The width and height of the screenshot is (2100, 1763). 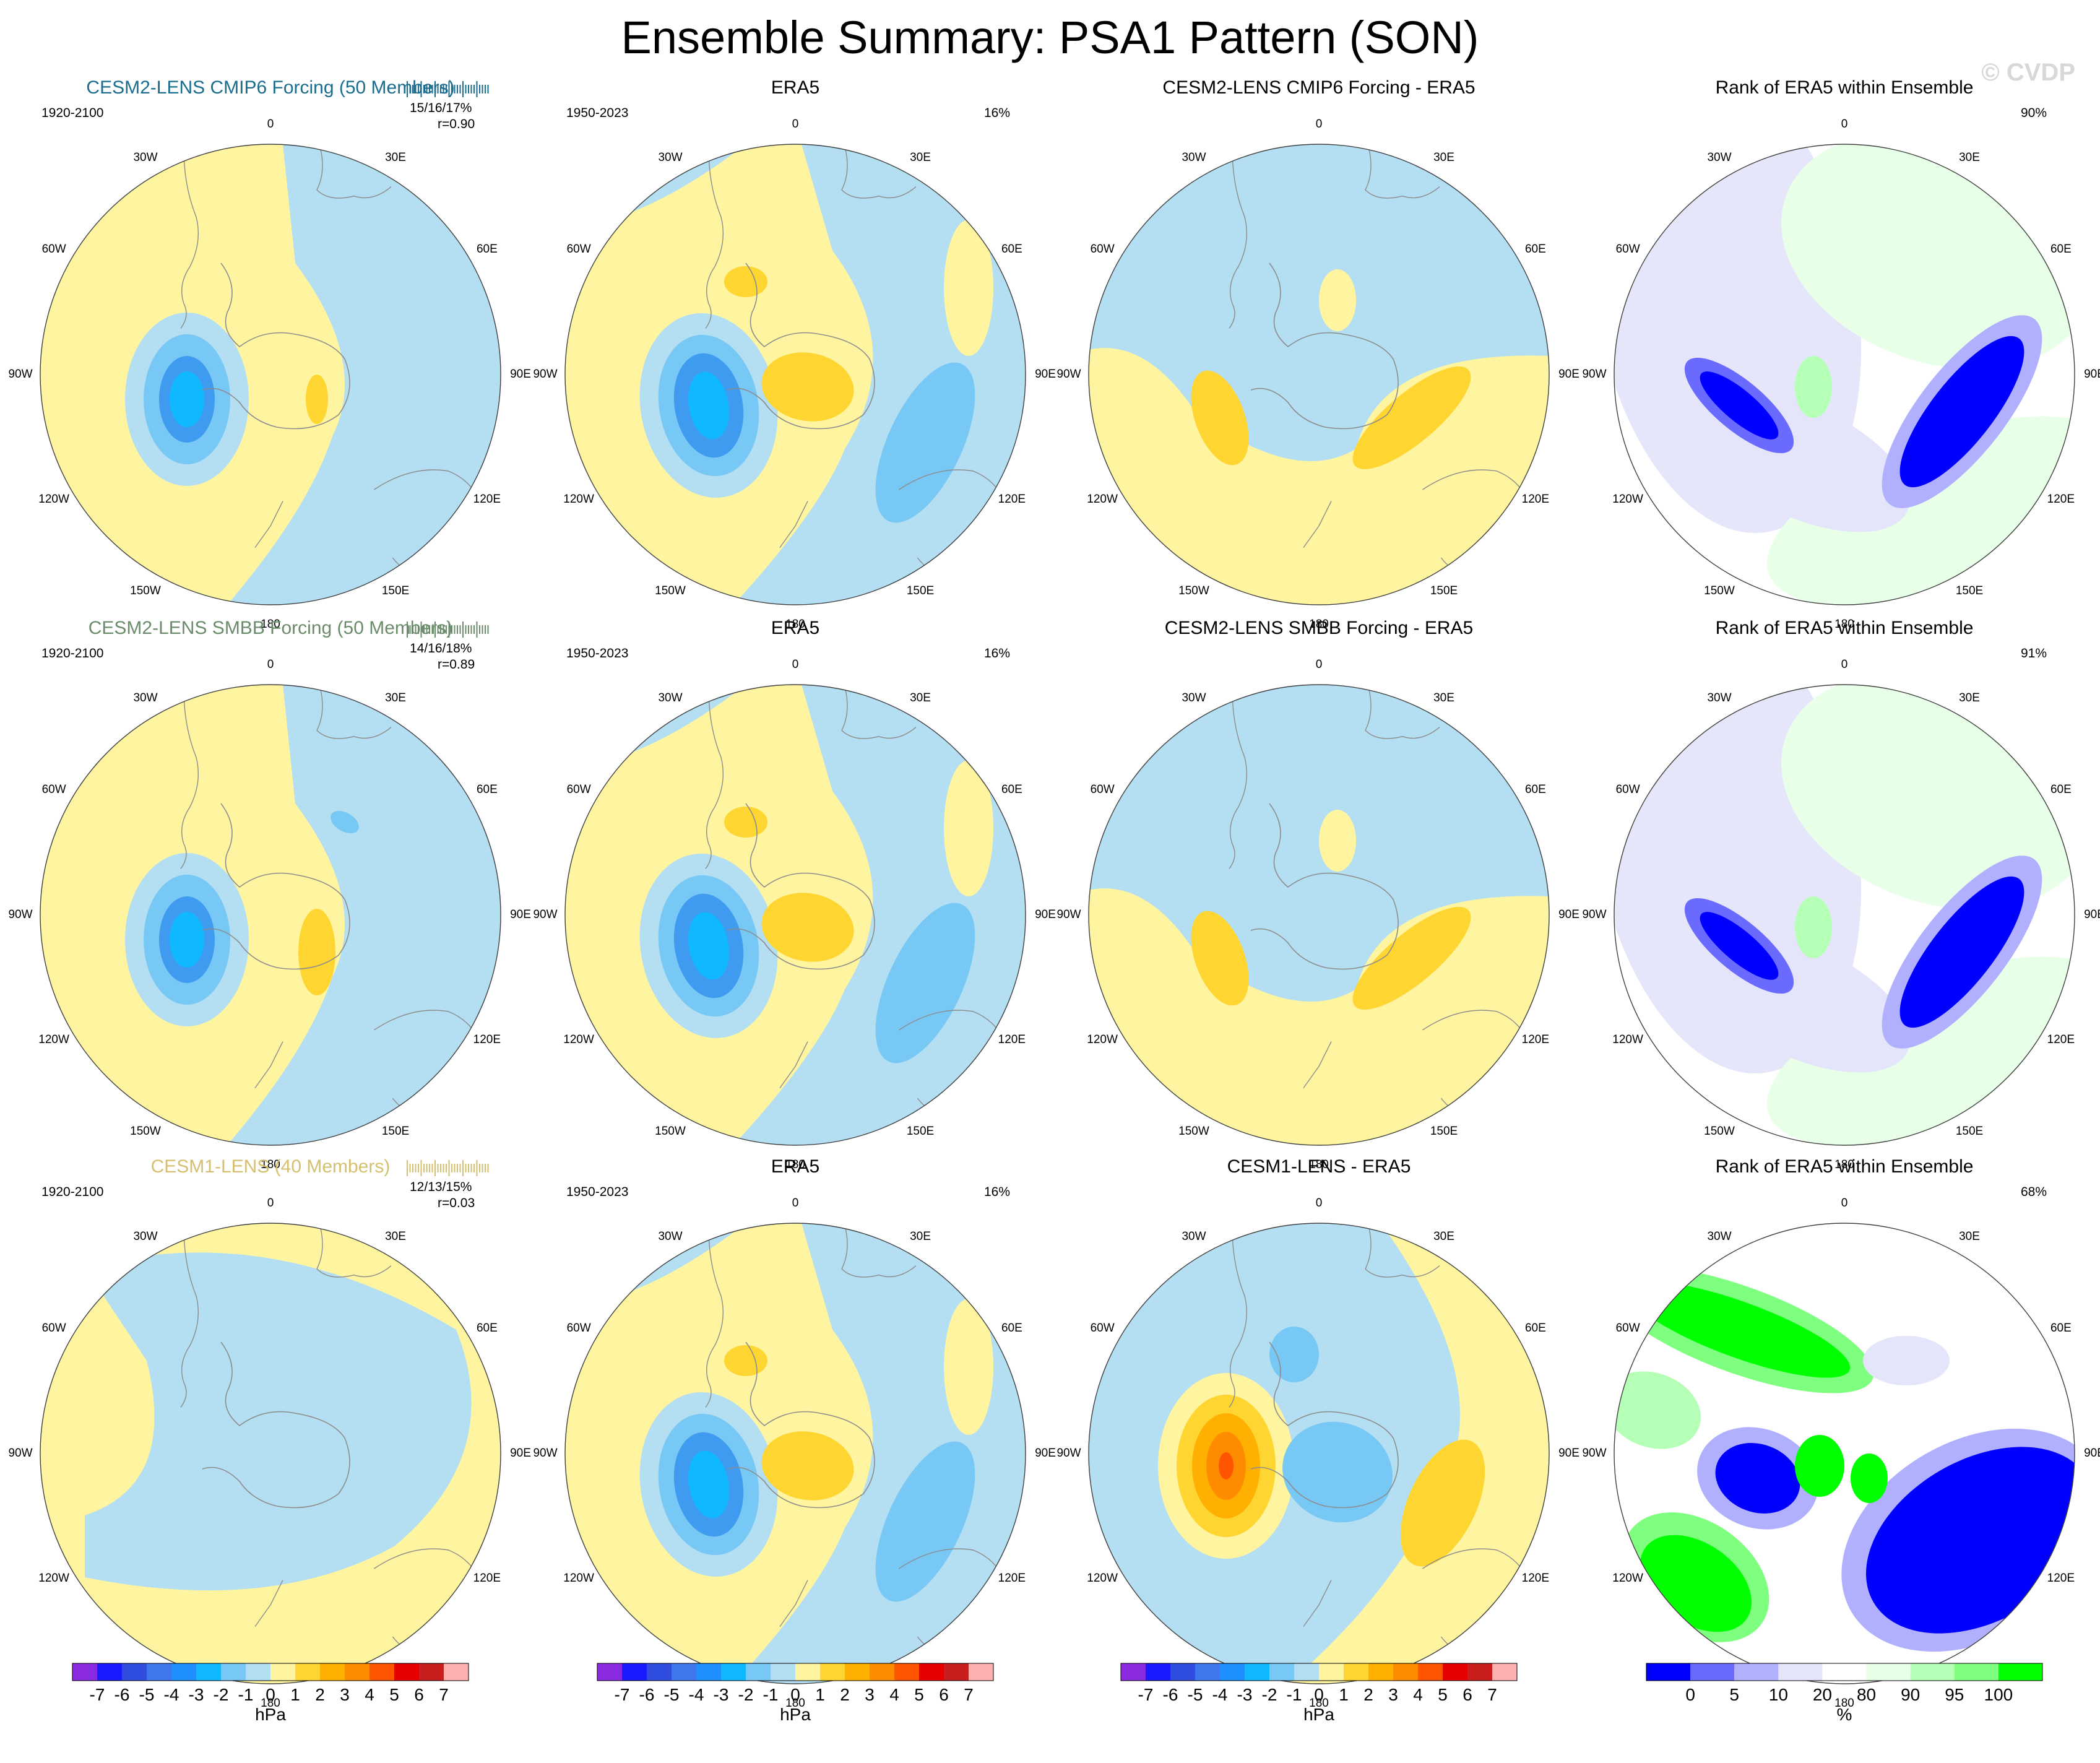 What do you see at coordinates (1170, 1694) in the screenshot?
I see `colorbar-tick-label: -6` at bounding box center [1170, 1694].